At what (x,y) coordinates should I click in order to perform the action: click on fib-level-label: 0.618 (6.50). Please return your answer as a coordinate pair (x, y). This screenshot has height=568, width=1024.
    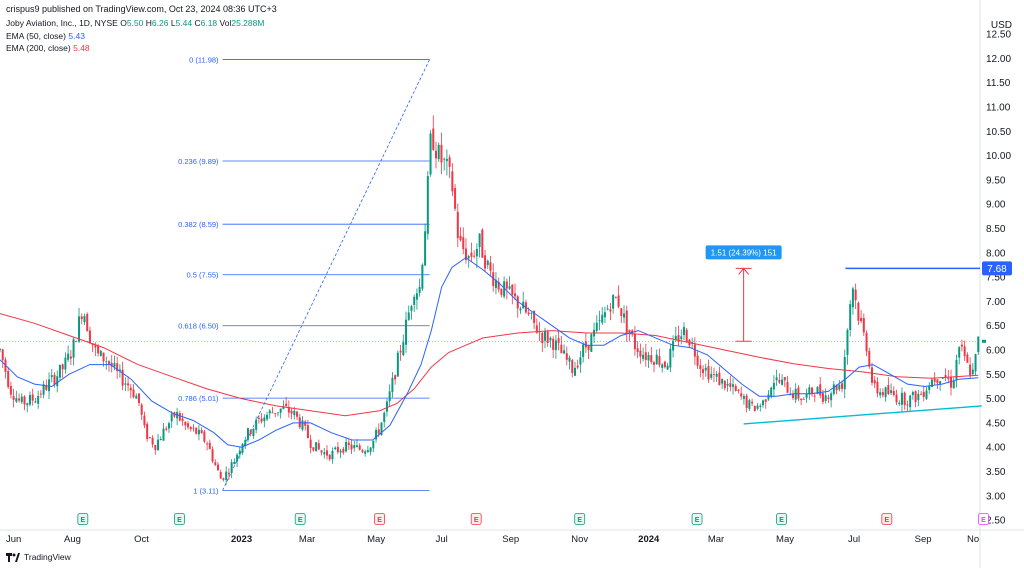
    Looking at the image, I should click on (198, 326).